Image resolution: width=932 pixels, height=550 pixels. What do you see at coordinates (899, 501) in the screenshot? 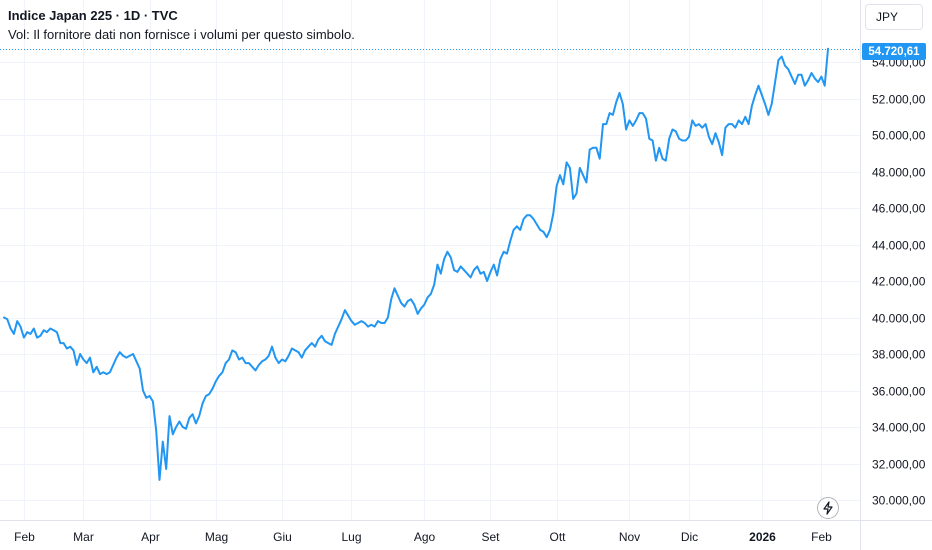
I see `y-tick-label: 30.000,00` at bounding box center [899, 501].